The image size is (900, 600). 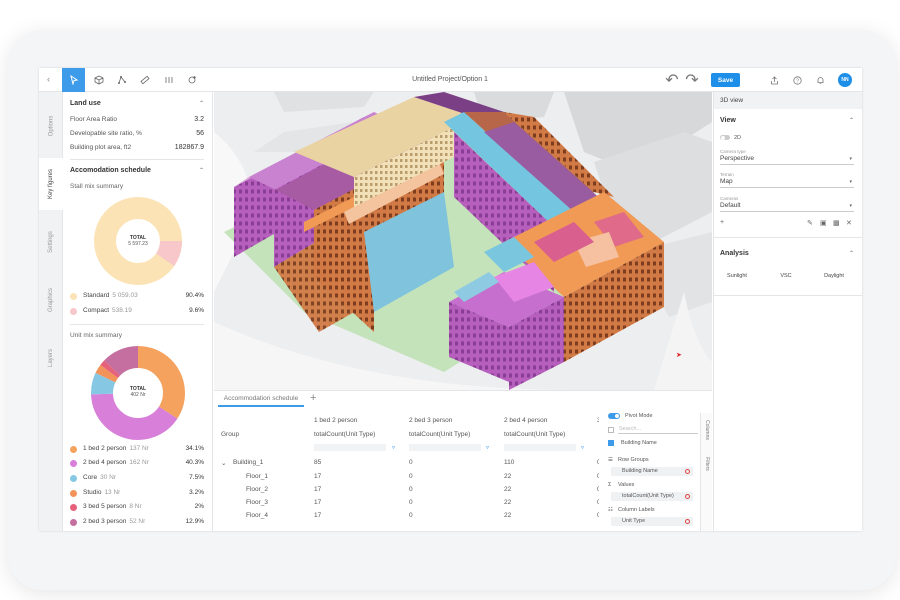 What do you see at coordinates (774, 80) in the screenshot?
I see `share-icon` at bounding box center [774, 80].